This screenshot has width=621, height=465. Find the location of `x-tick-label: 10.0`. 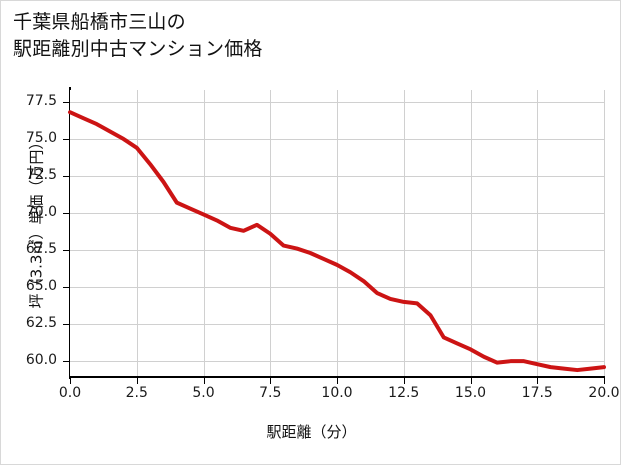

x-tick-label: 10.0 is located at coordinates (337, 393).